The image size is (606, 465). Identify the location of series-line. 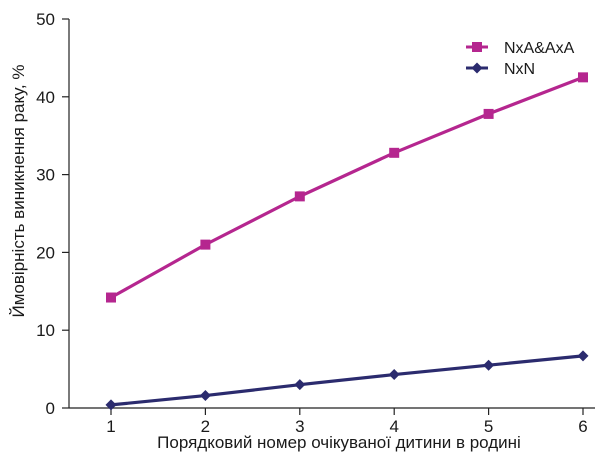
(347, 380).